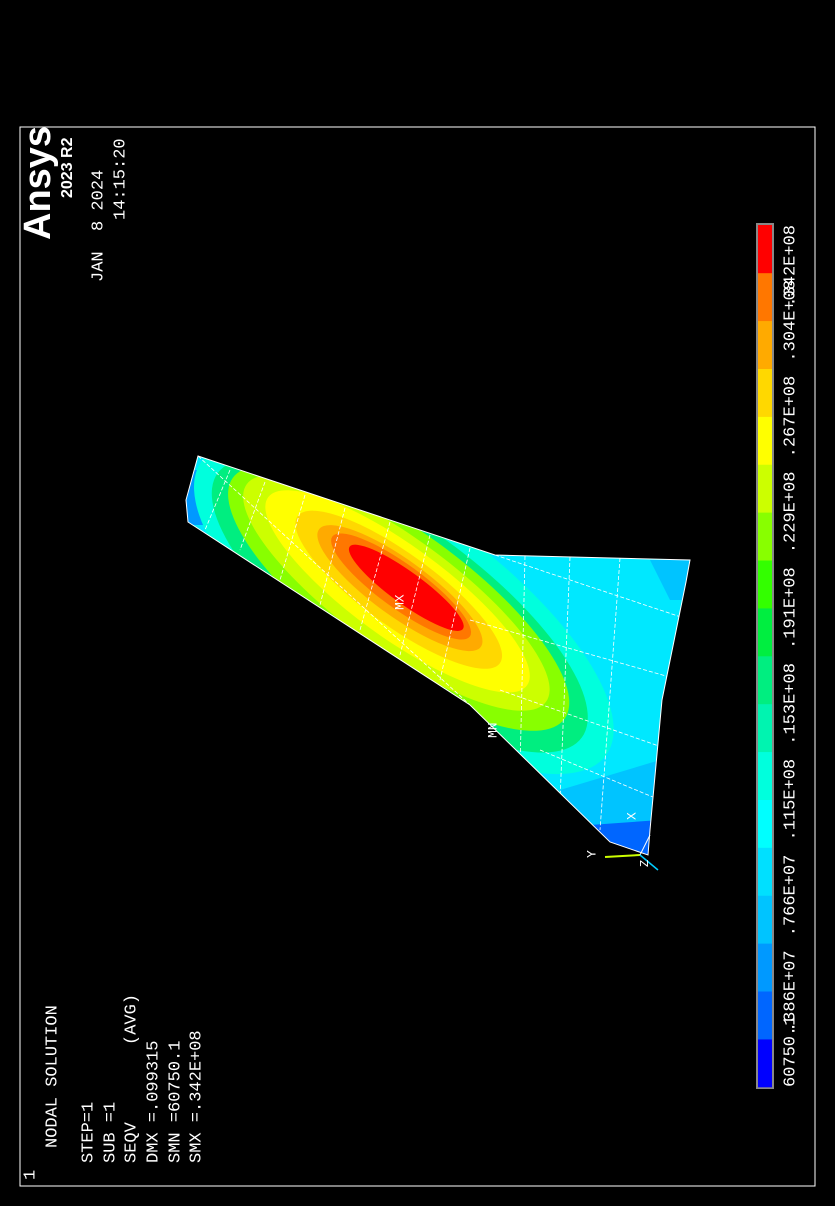  What do you see at coordinates (631, 852) in the screenshot?
I see `triad` at bounding box center [631, 852].